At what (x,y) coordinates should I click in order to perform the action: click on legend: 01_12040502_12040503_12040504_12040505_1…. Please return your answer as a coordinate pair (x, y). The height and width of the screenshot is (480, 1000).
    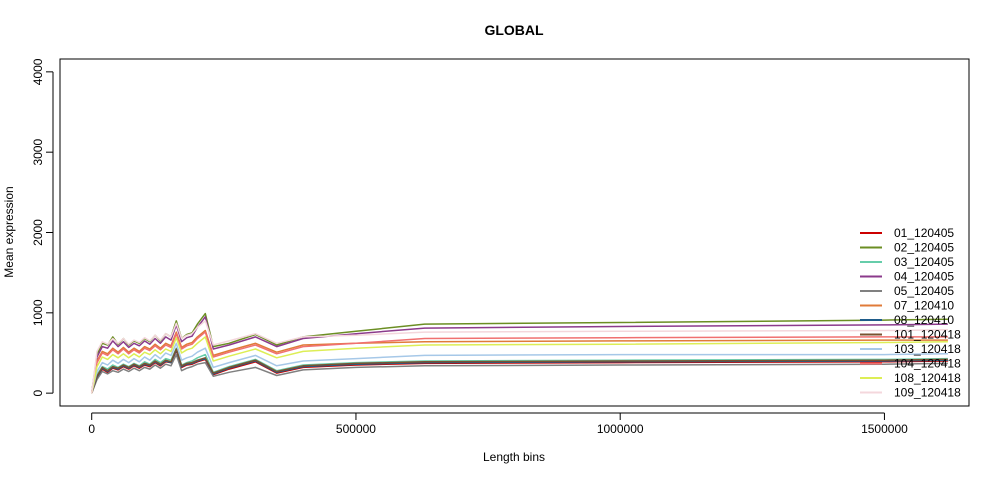
    Looking at the image, I should click on (910, 313).